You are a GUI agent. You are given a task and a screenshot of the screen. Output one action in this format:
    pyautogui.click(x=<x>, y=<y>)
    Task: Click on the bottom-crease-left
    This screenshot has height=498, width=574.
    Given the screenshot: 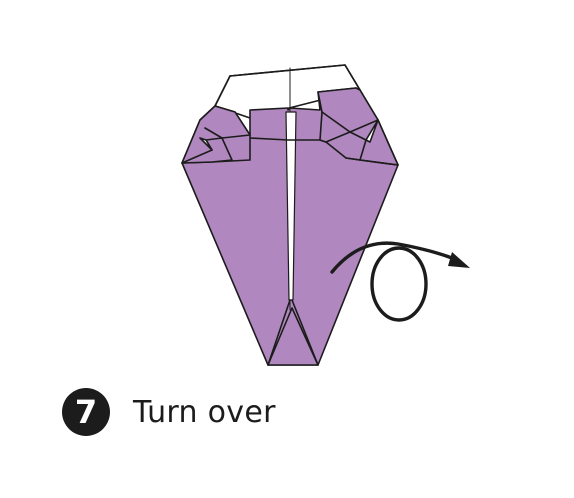 What is the action you would take?
    pyautogui.click(x=279, y=332)
    